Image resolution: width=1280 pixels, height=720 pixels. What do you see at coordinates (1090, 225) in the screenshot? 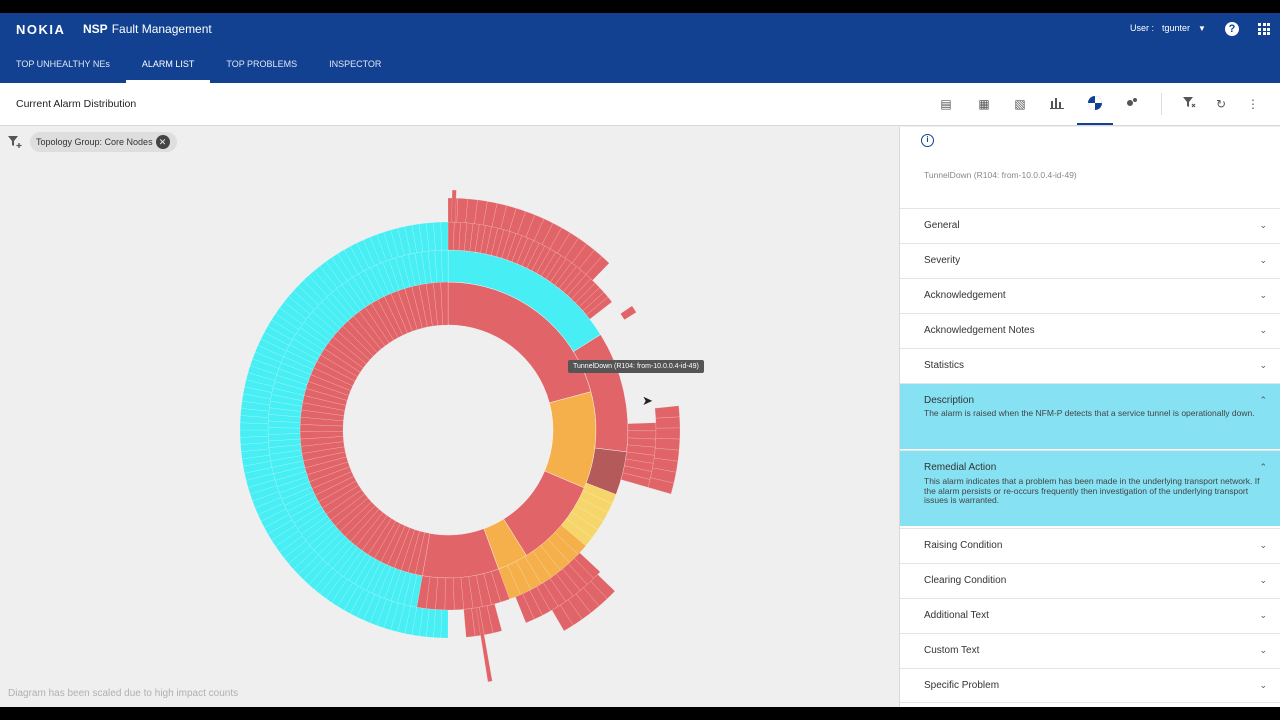
I see `section-general: General ⌄` at bounding box center [1090, 225].